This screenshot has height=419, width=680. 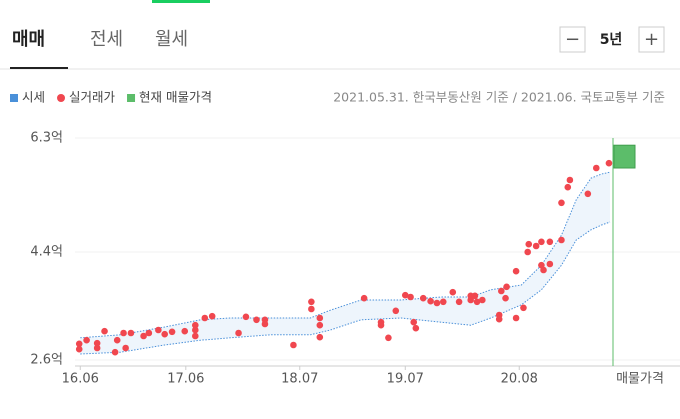 I want to click on period-label: 5년, so click(x=611, y=40).